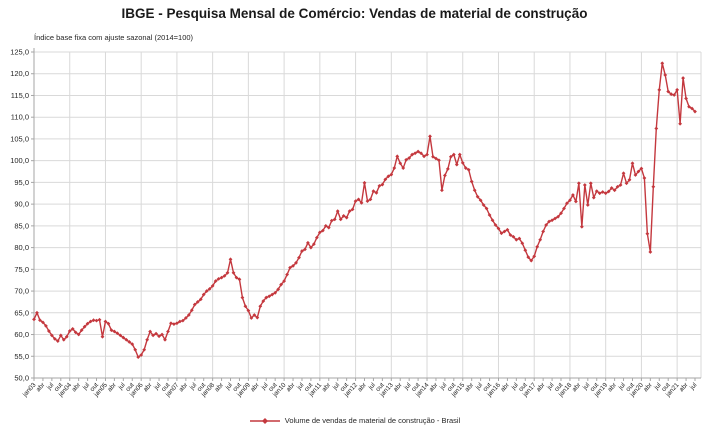  Describe the element at coordinates (21, 291) in the screenshot. I see `y-tick-label: 70,0` at that location.